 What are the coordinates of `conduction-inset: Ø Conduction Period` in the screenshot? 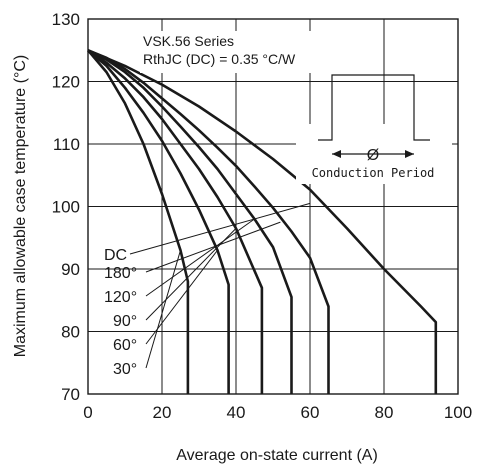 It's located at (374, 129).